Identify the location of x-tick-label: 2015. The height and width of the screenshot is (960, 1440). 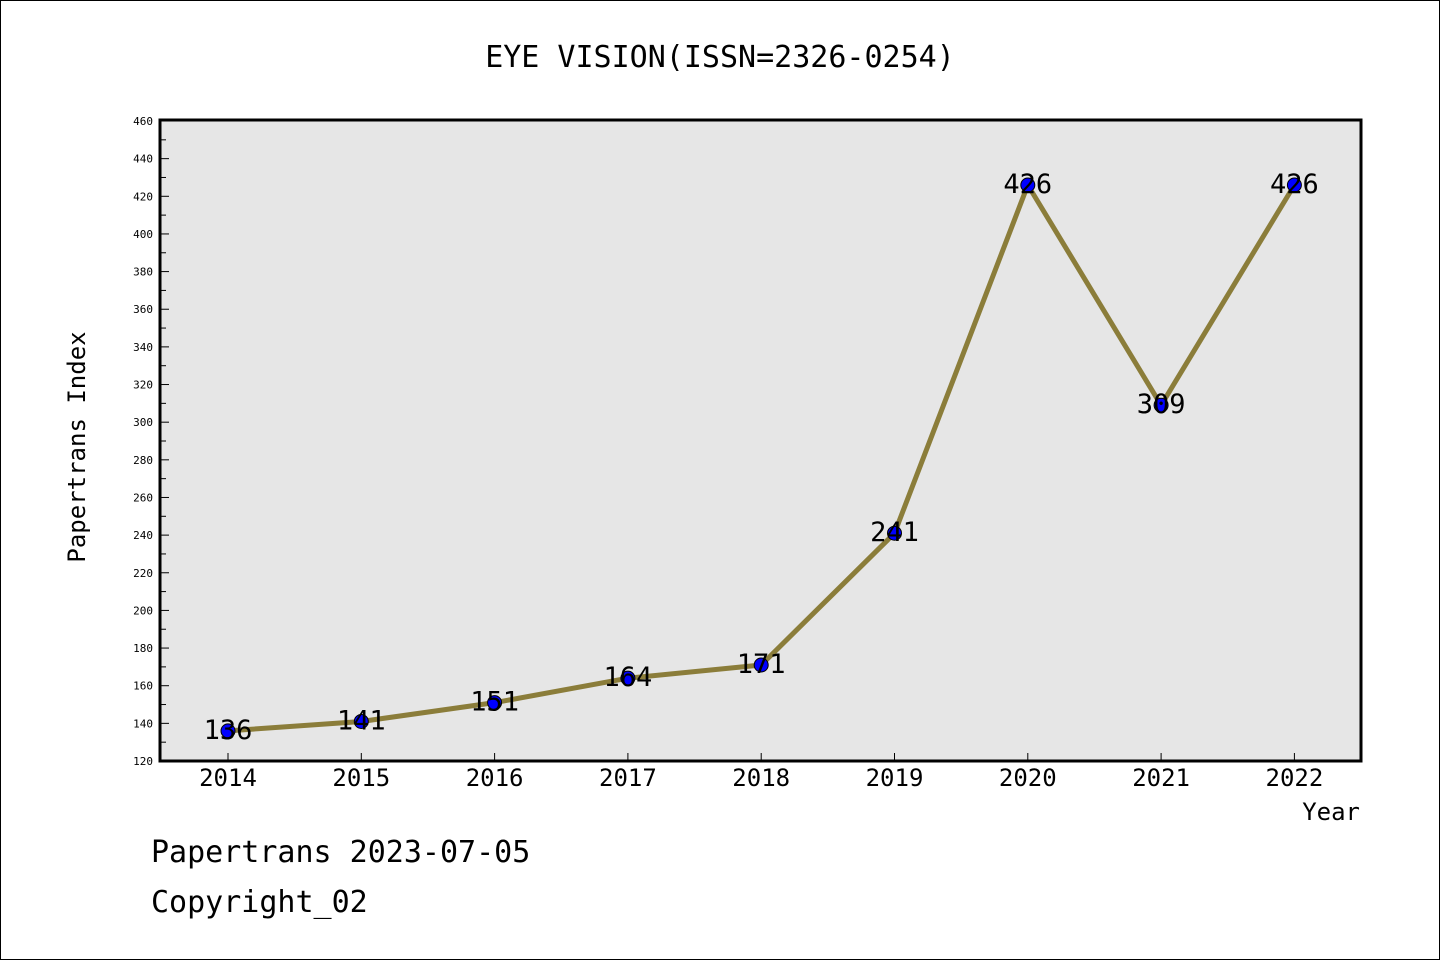
(361, 778).